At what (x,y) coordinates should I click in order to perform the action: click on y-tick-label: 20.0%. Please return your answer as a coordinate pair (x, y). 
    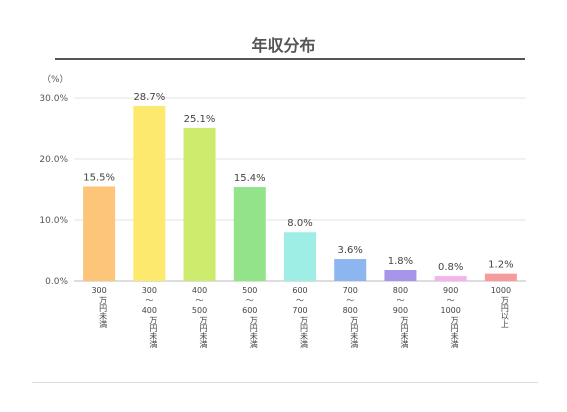
    Looking at the image, I should click on (53, 160).